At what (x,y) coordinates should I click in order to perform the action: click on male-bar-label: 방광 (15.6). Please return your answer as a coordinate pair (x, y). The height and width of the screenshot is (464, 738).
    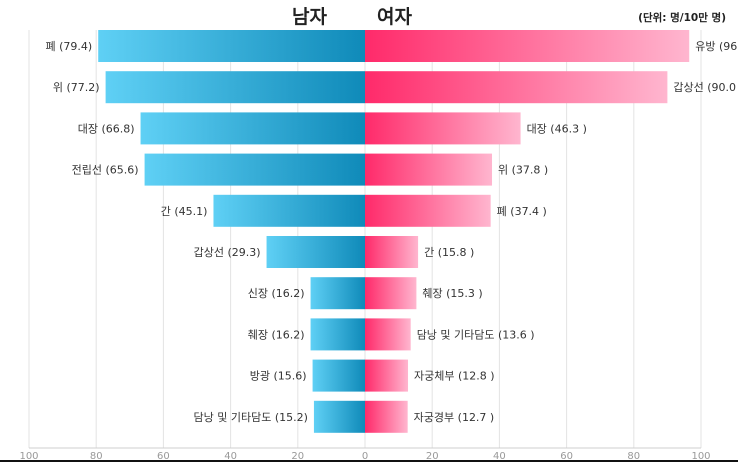
    Looking at the image, I should click on (278, 376).